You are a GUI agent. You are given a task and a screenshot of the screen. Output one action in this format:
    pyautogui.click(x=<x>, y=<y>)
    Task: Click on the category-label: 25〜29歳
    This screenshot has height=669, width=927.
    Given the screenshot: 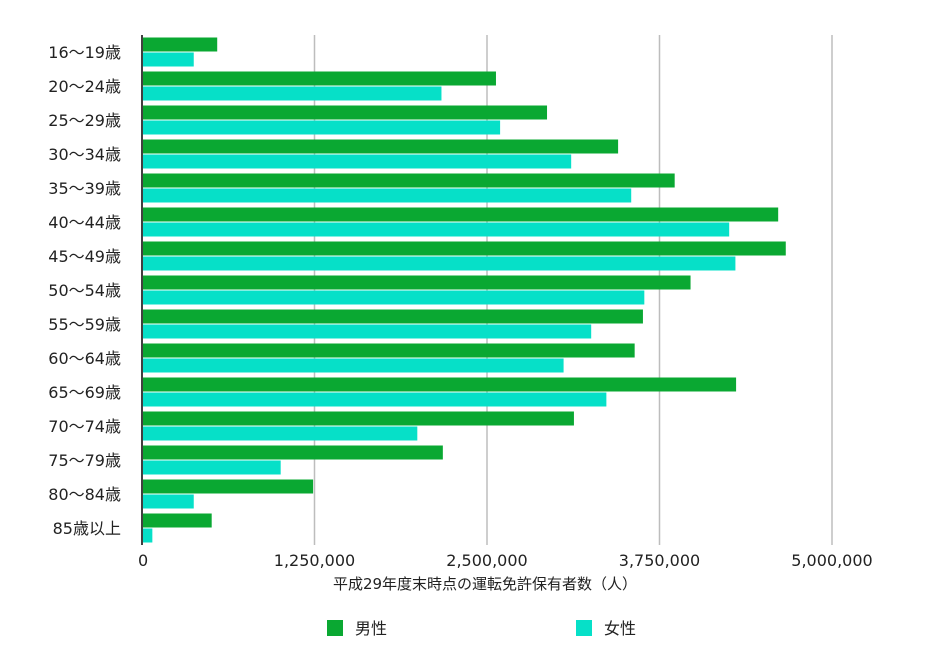 What is the action you would take?
    pyautogui.click(x=84, y=120)
    